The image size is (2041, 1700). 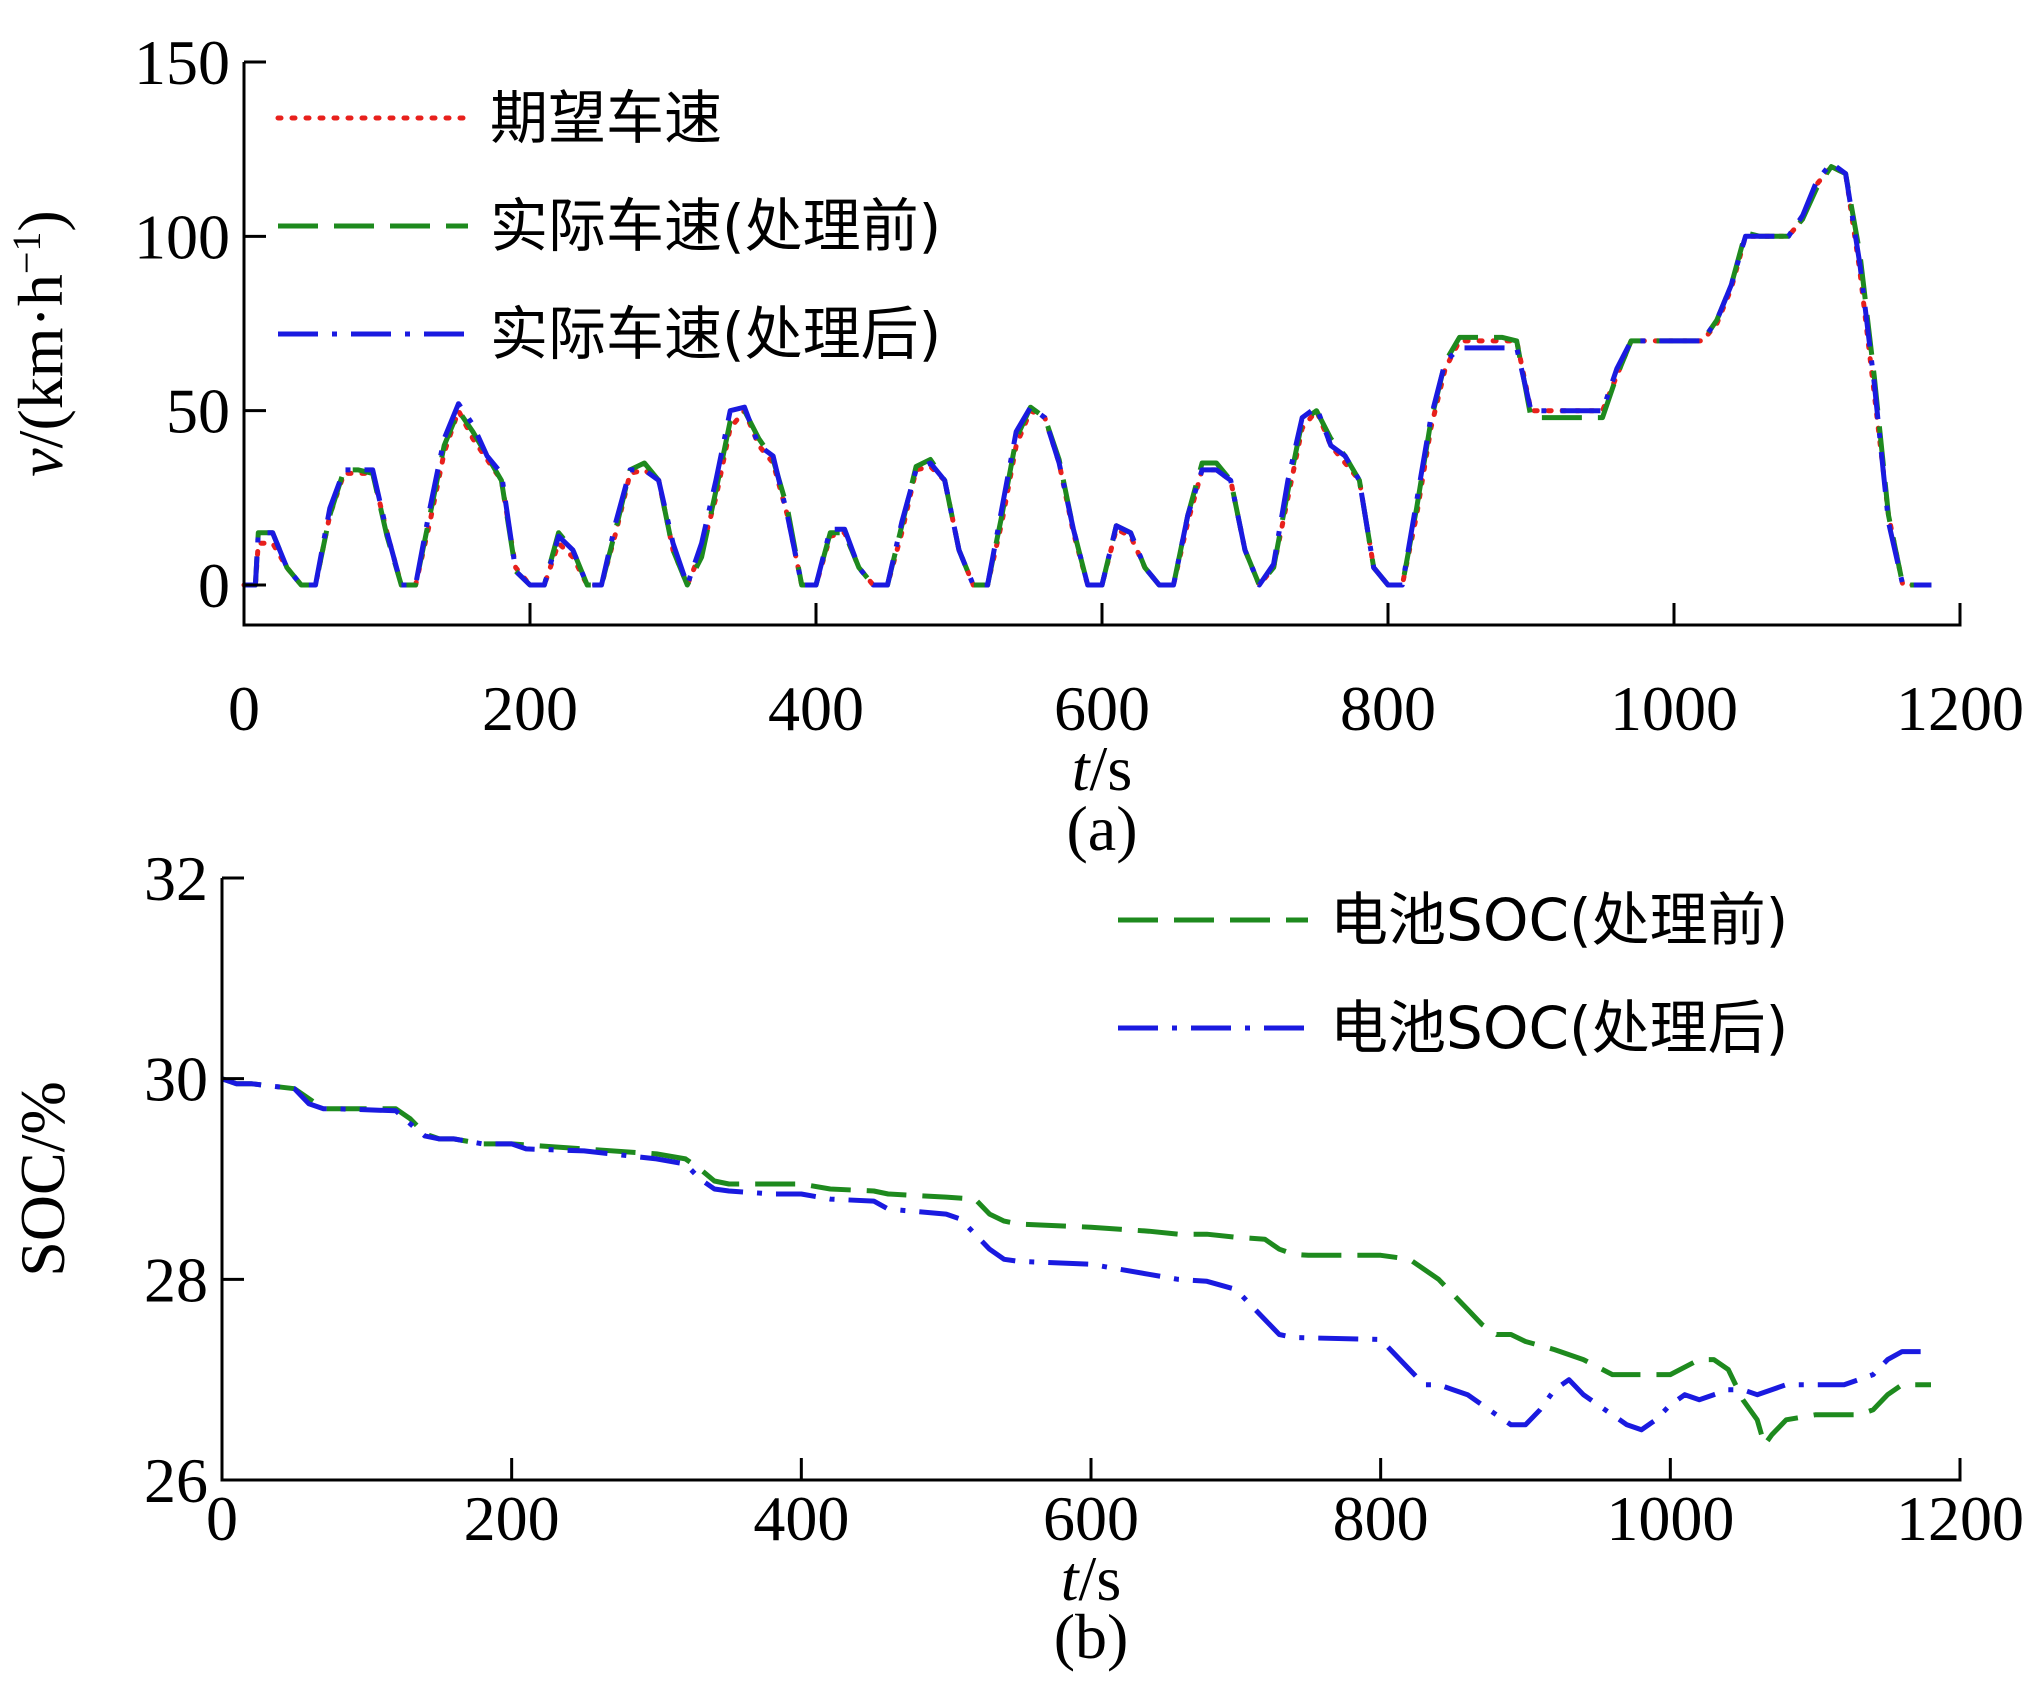 What do you see at coordinates (176, 1480) in the screenshot?
I see `y-tick-label: 26` at bounding box center [176, 1480].